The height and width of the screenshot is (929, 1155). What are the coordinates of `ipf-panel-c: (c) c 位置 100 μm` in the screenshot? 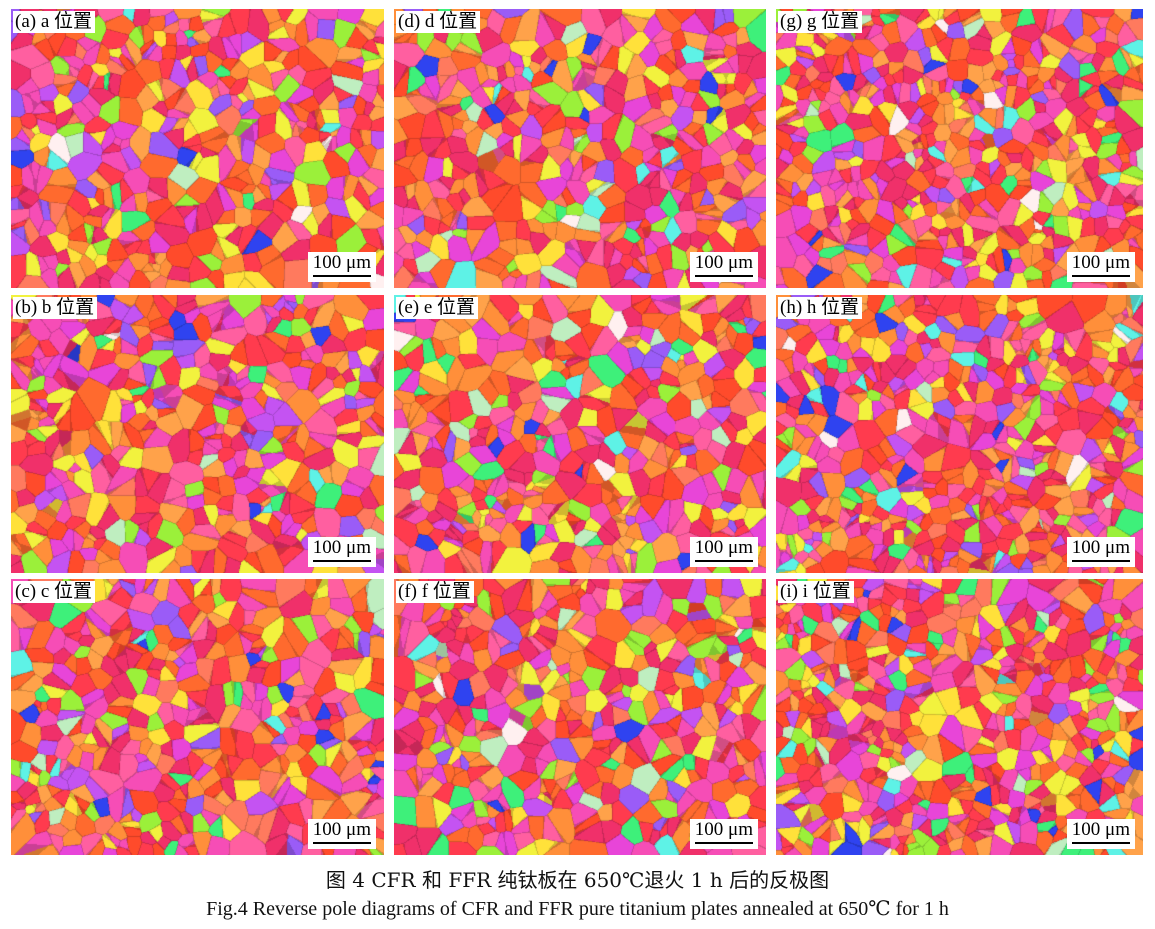 It's located at (197, 717).